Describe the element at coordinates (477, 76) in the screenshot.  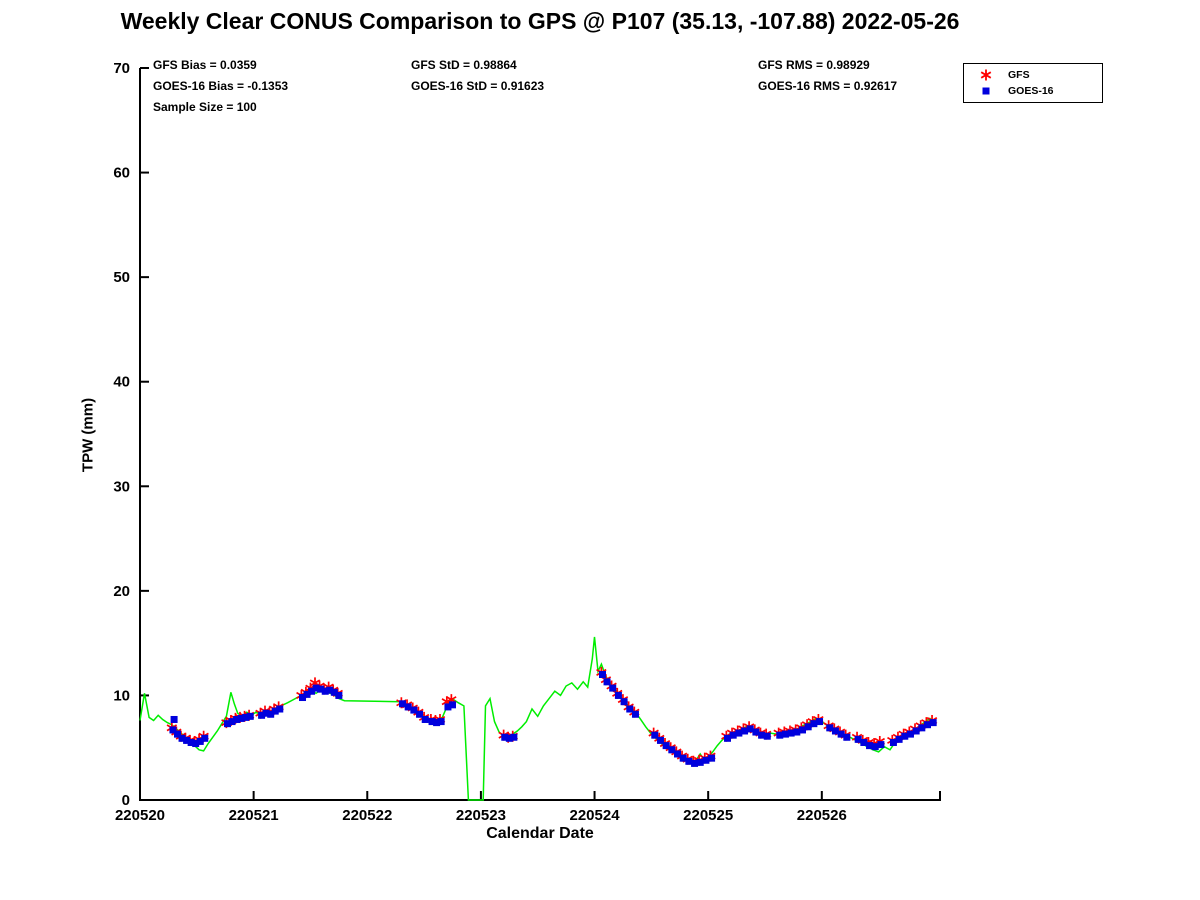
I see `stats-column-std: GFS StD = 0.98864 GOES-16 StD = 0.91623` at that location.